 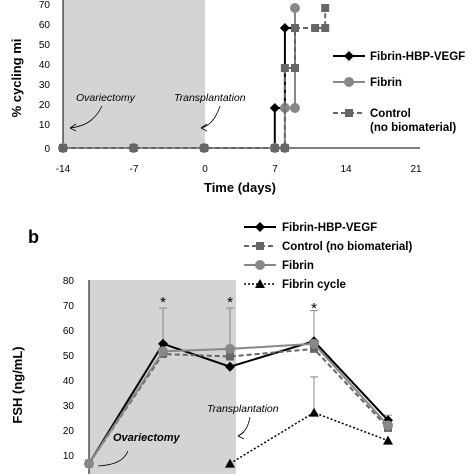 I want to click on panel-a-transplantation-arrow, so click(x=210, y=117).